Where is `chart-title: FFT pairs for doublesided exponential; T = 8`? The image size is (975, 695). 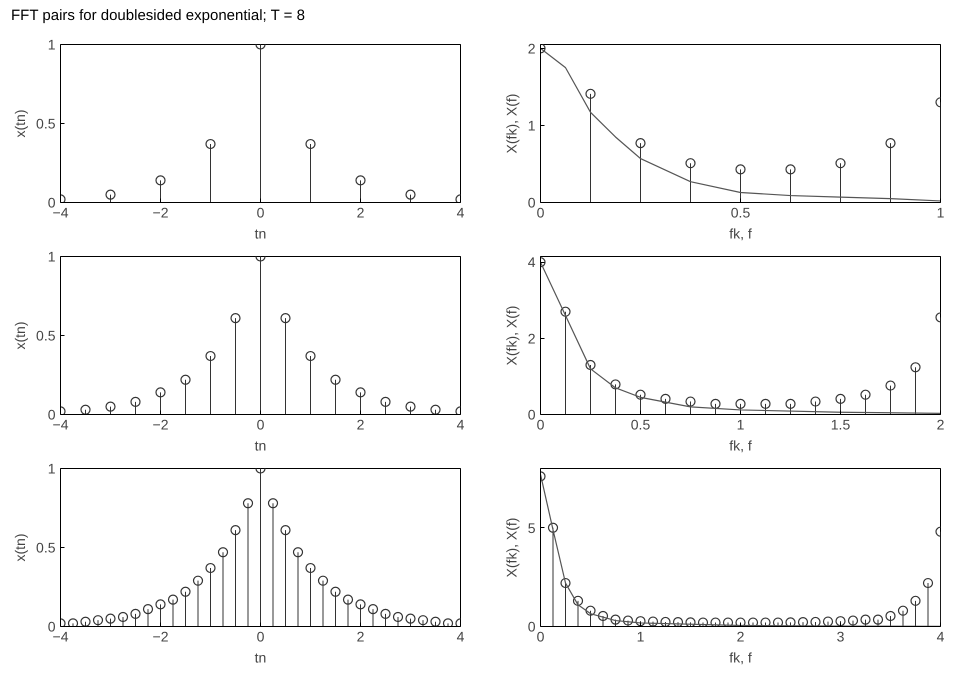
chart-title: FFT pairs for doublesided exponential; T = 8 is located at coordinates (158, 16).